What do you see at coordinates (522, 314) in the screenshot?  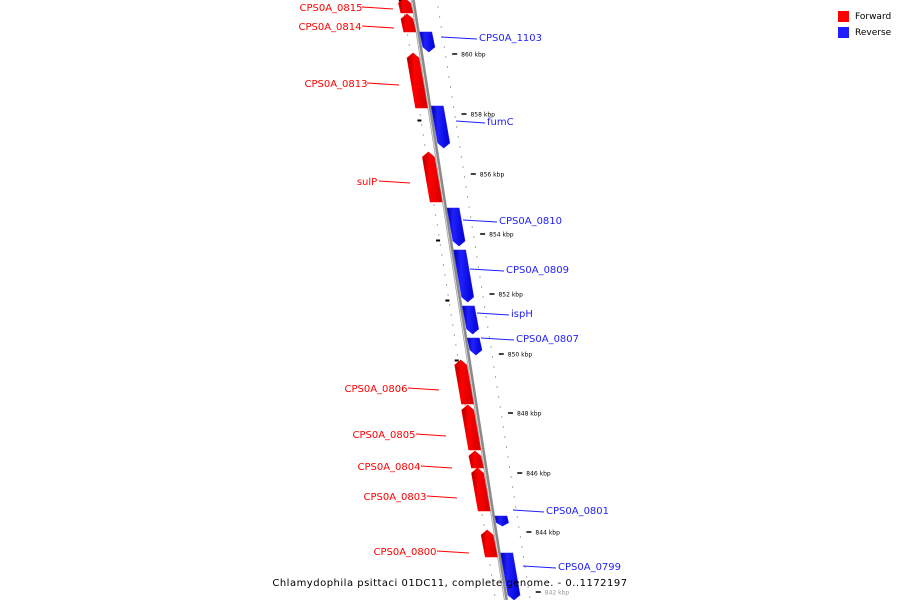 I see `gene-isph-label: ispH` at bounding box center [522, 314].